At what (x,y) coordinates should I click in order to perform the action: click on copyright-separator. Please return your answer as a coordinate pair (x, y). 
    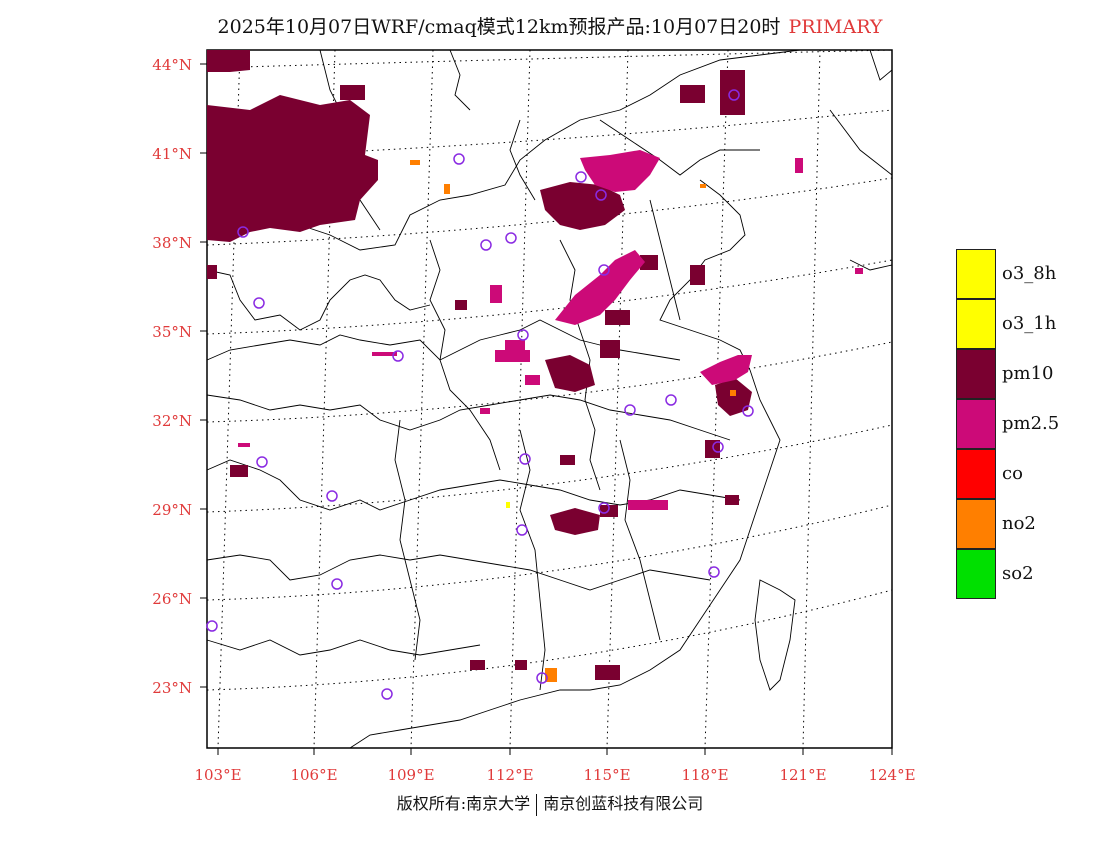
    Looking at the image, I should click on (537, 804).